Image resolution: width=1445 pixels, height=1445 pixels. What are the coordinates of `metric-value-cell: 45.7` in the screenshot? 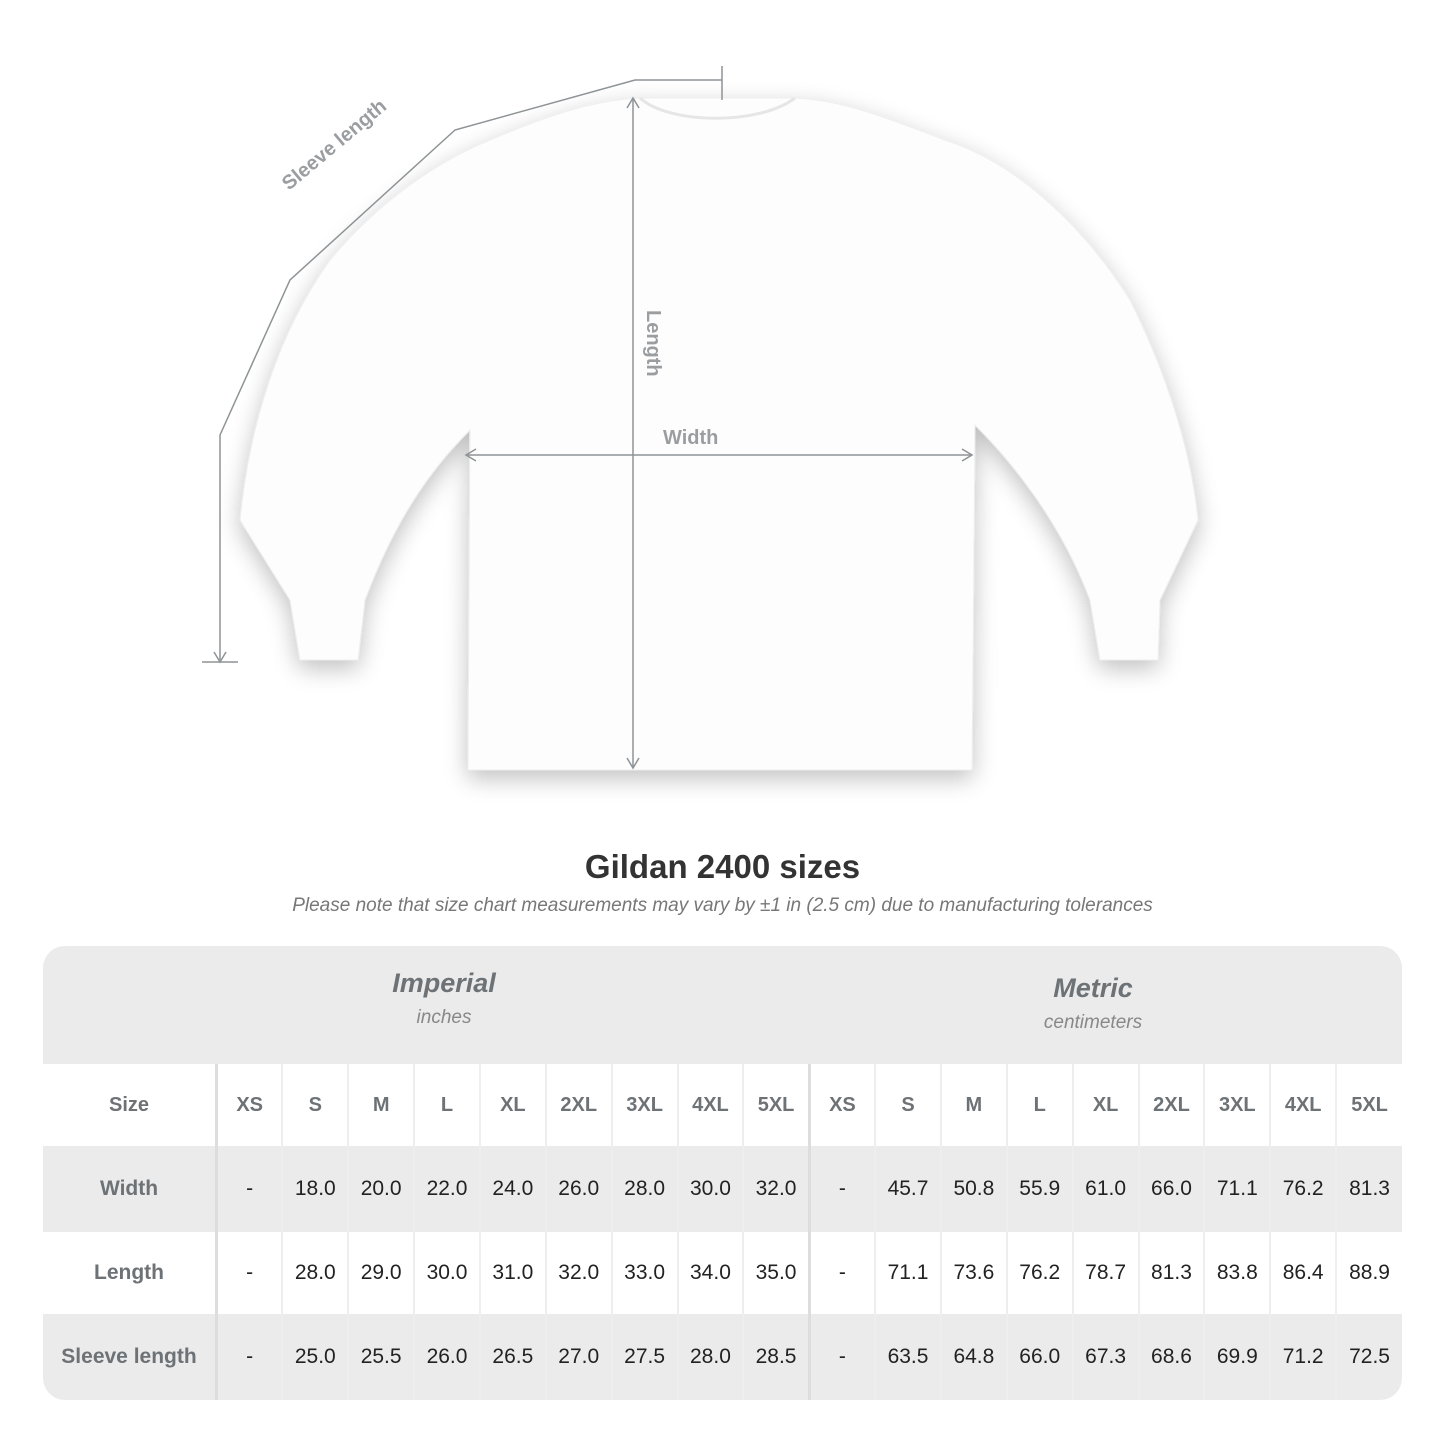 It's located at (907, 1189).